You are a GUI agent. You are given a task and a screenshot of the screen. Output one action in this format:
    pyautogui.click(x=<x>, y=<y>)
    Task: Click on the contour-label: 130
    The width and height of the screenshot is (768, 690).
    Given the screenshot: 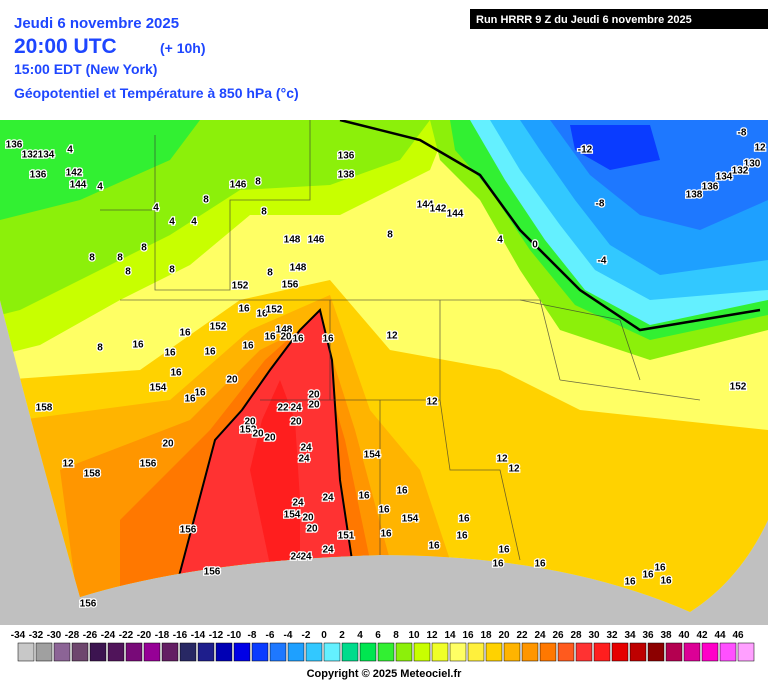 What is the action you would take?
    pyautogui.click(x=752, y=164)
    